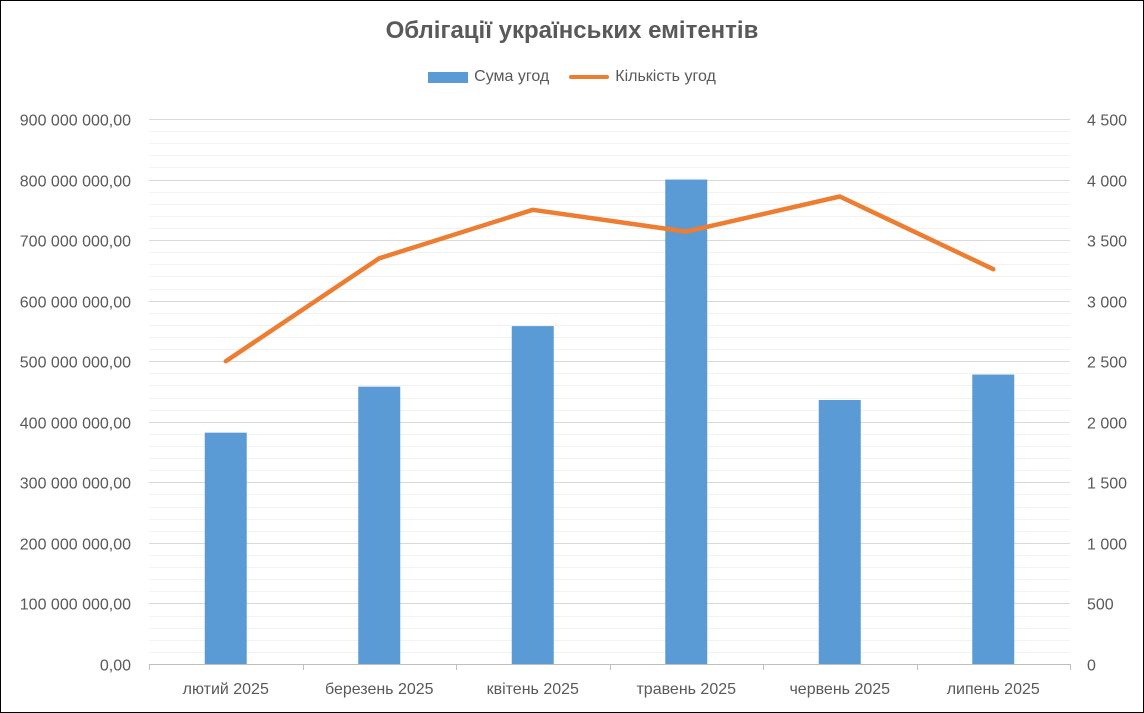 Image resolution: width=1144 pixels, height=713 pixels. Describe the element at coordinates (75, 484) in the screenshot. I see `y-left-tick-label: 300 000 000,00` at that location.